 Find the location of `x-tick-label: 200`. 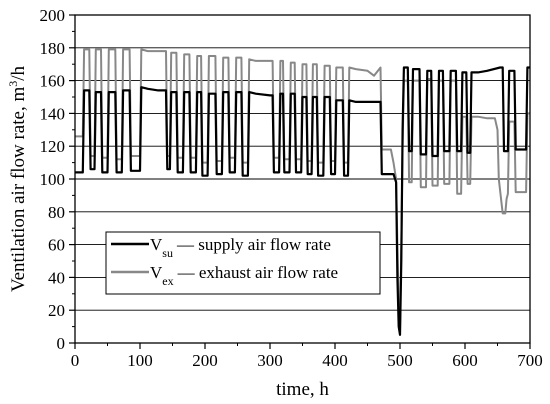

x-tick-label: 200 is located at coordinates (205, 360).